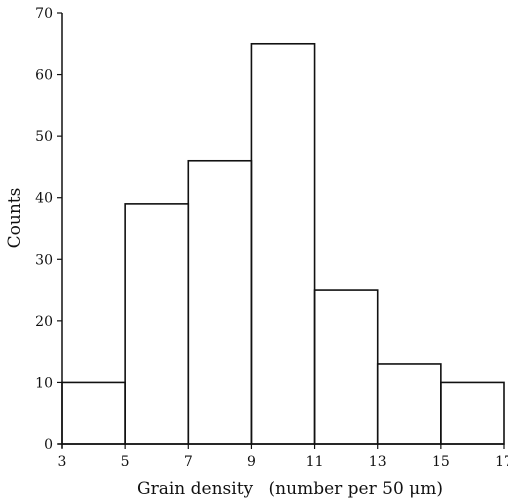  I want to click on x-axis-title-unit: (number per 50 μm), so click(356, 489).